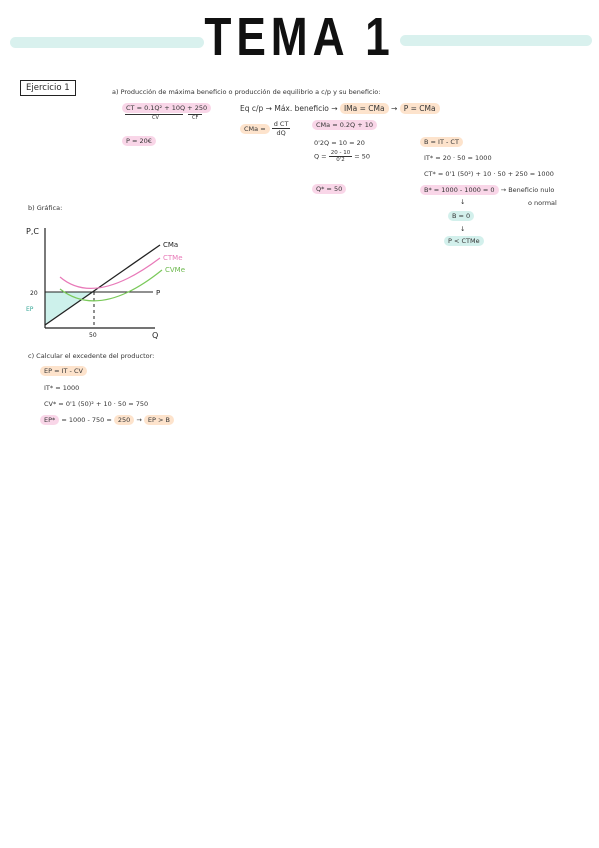 Image resolution: width=599 pixels, height=848 pixels. I want to click on ep-lhs: EP*, so click(50, 420).